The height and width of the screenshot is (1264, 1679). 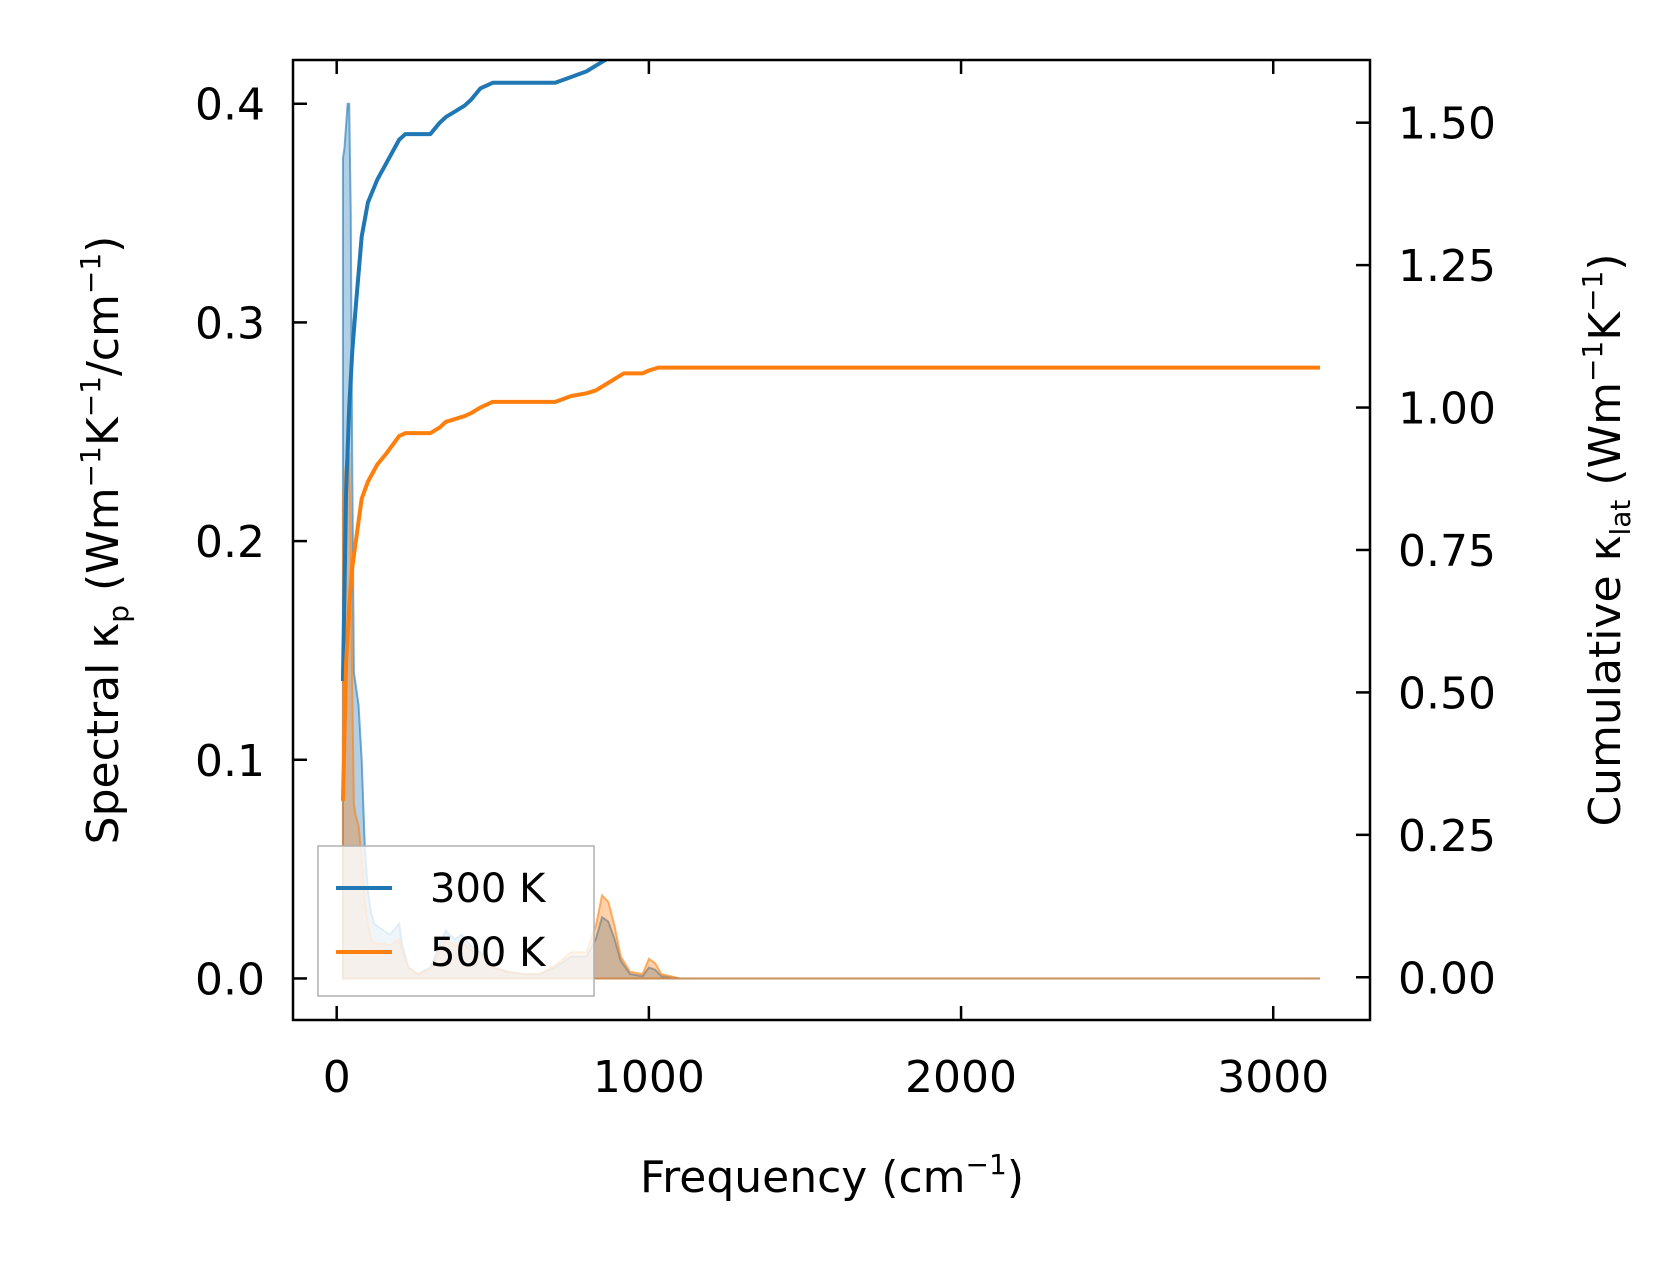 What do you see at coordinates (230, 542) in the screenshot?
I see `y-left-tick-label: 0.2` at bounding box center [230, 542].